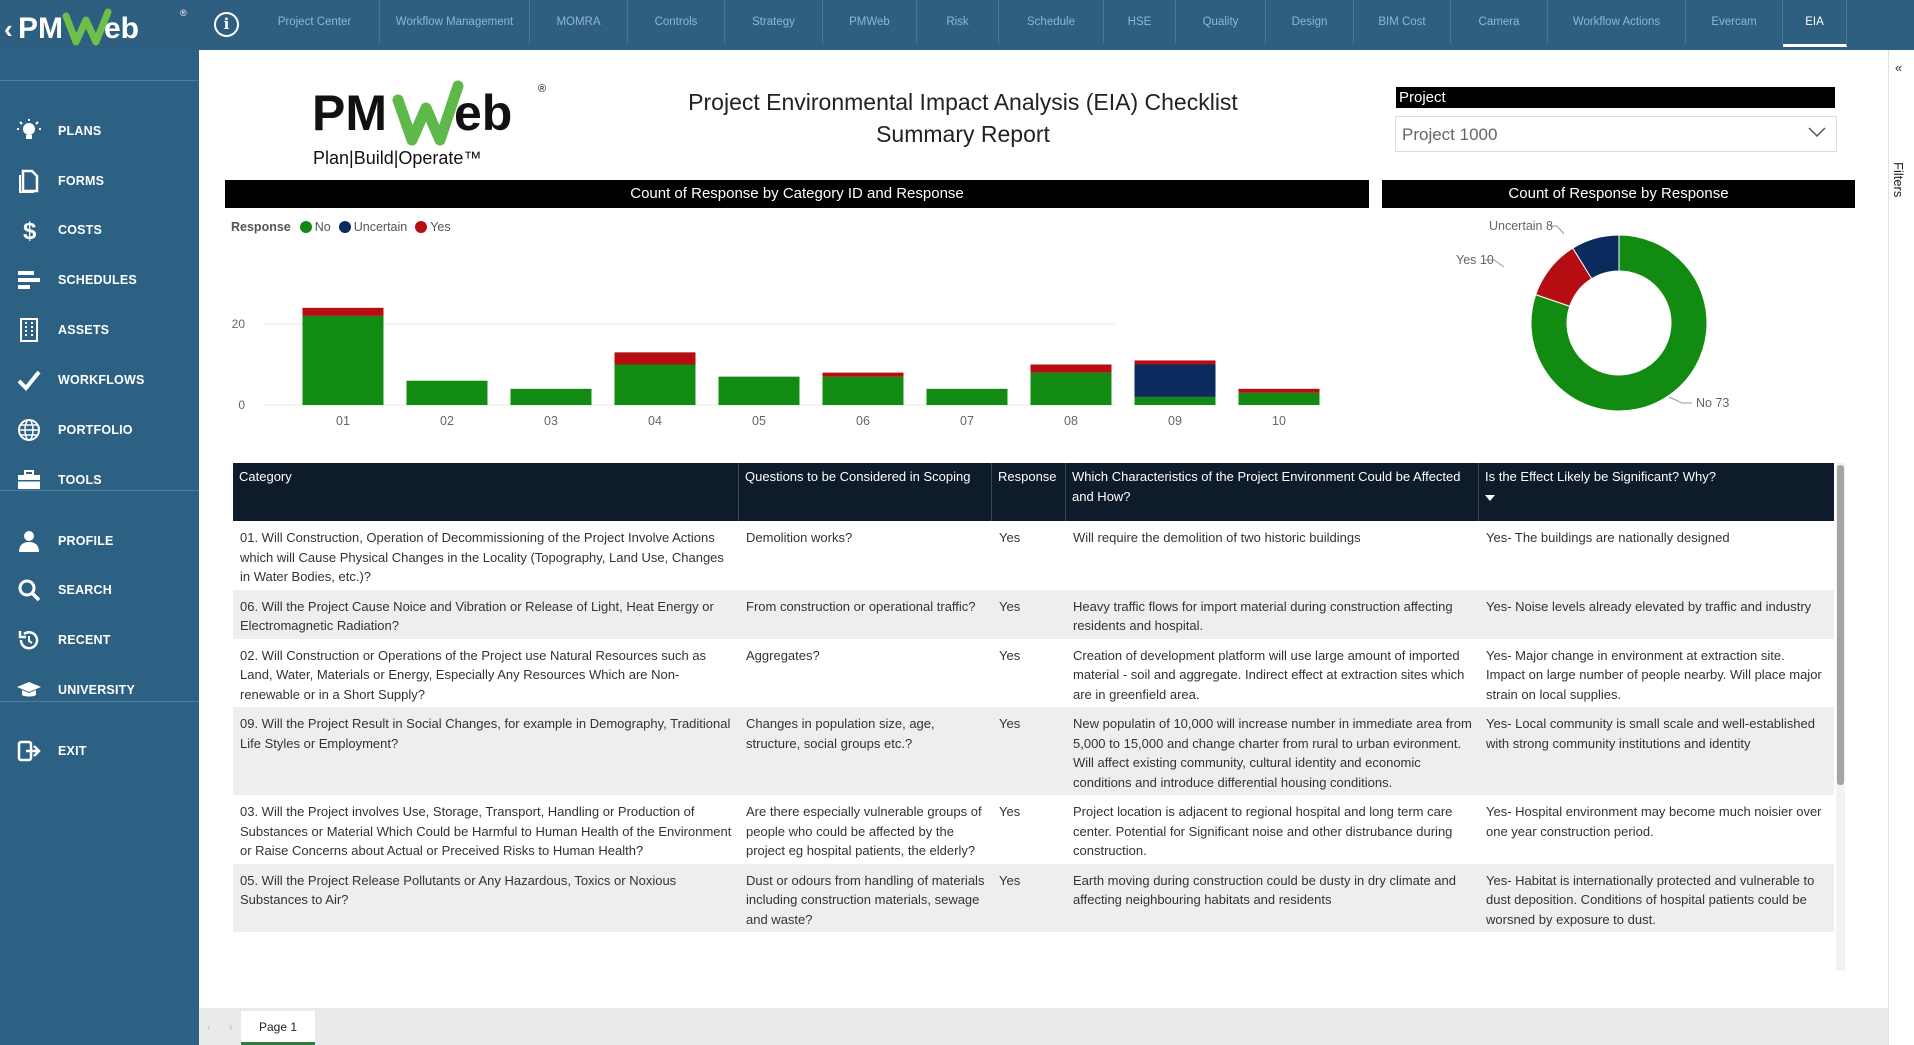 Image resolution: width=1914 pixels, height=1045 pixels. Describe the element at coordinates (1140, 22) in the screenshot. I see `tab-hse: HSE` at that location.